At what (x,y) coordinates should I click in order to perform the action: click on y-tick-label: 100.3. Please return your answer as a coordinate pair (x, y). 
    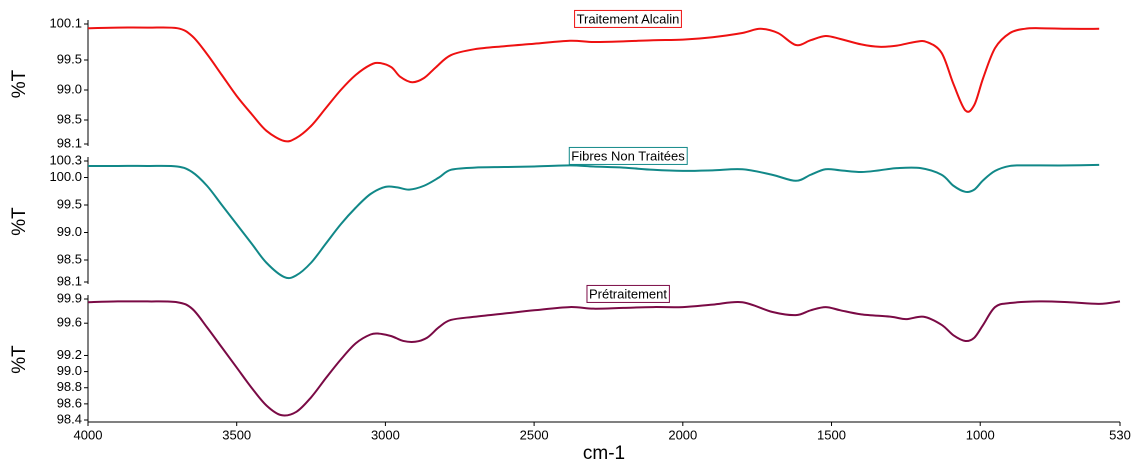
    Looking at the image, I should click on (65, 159).